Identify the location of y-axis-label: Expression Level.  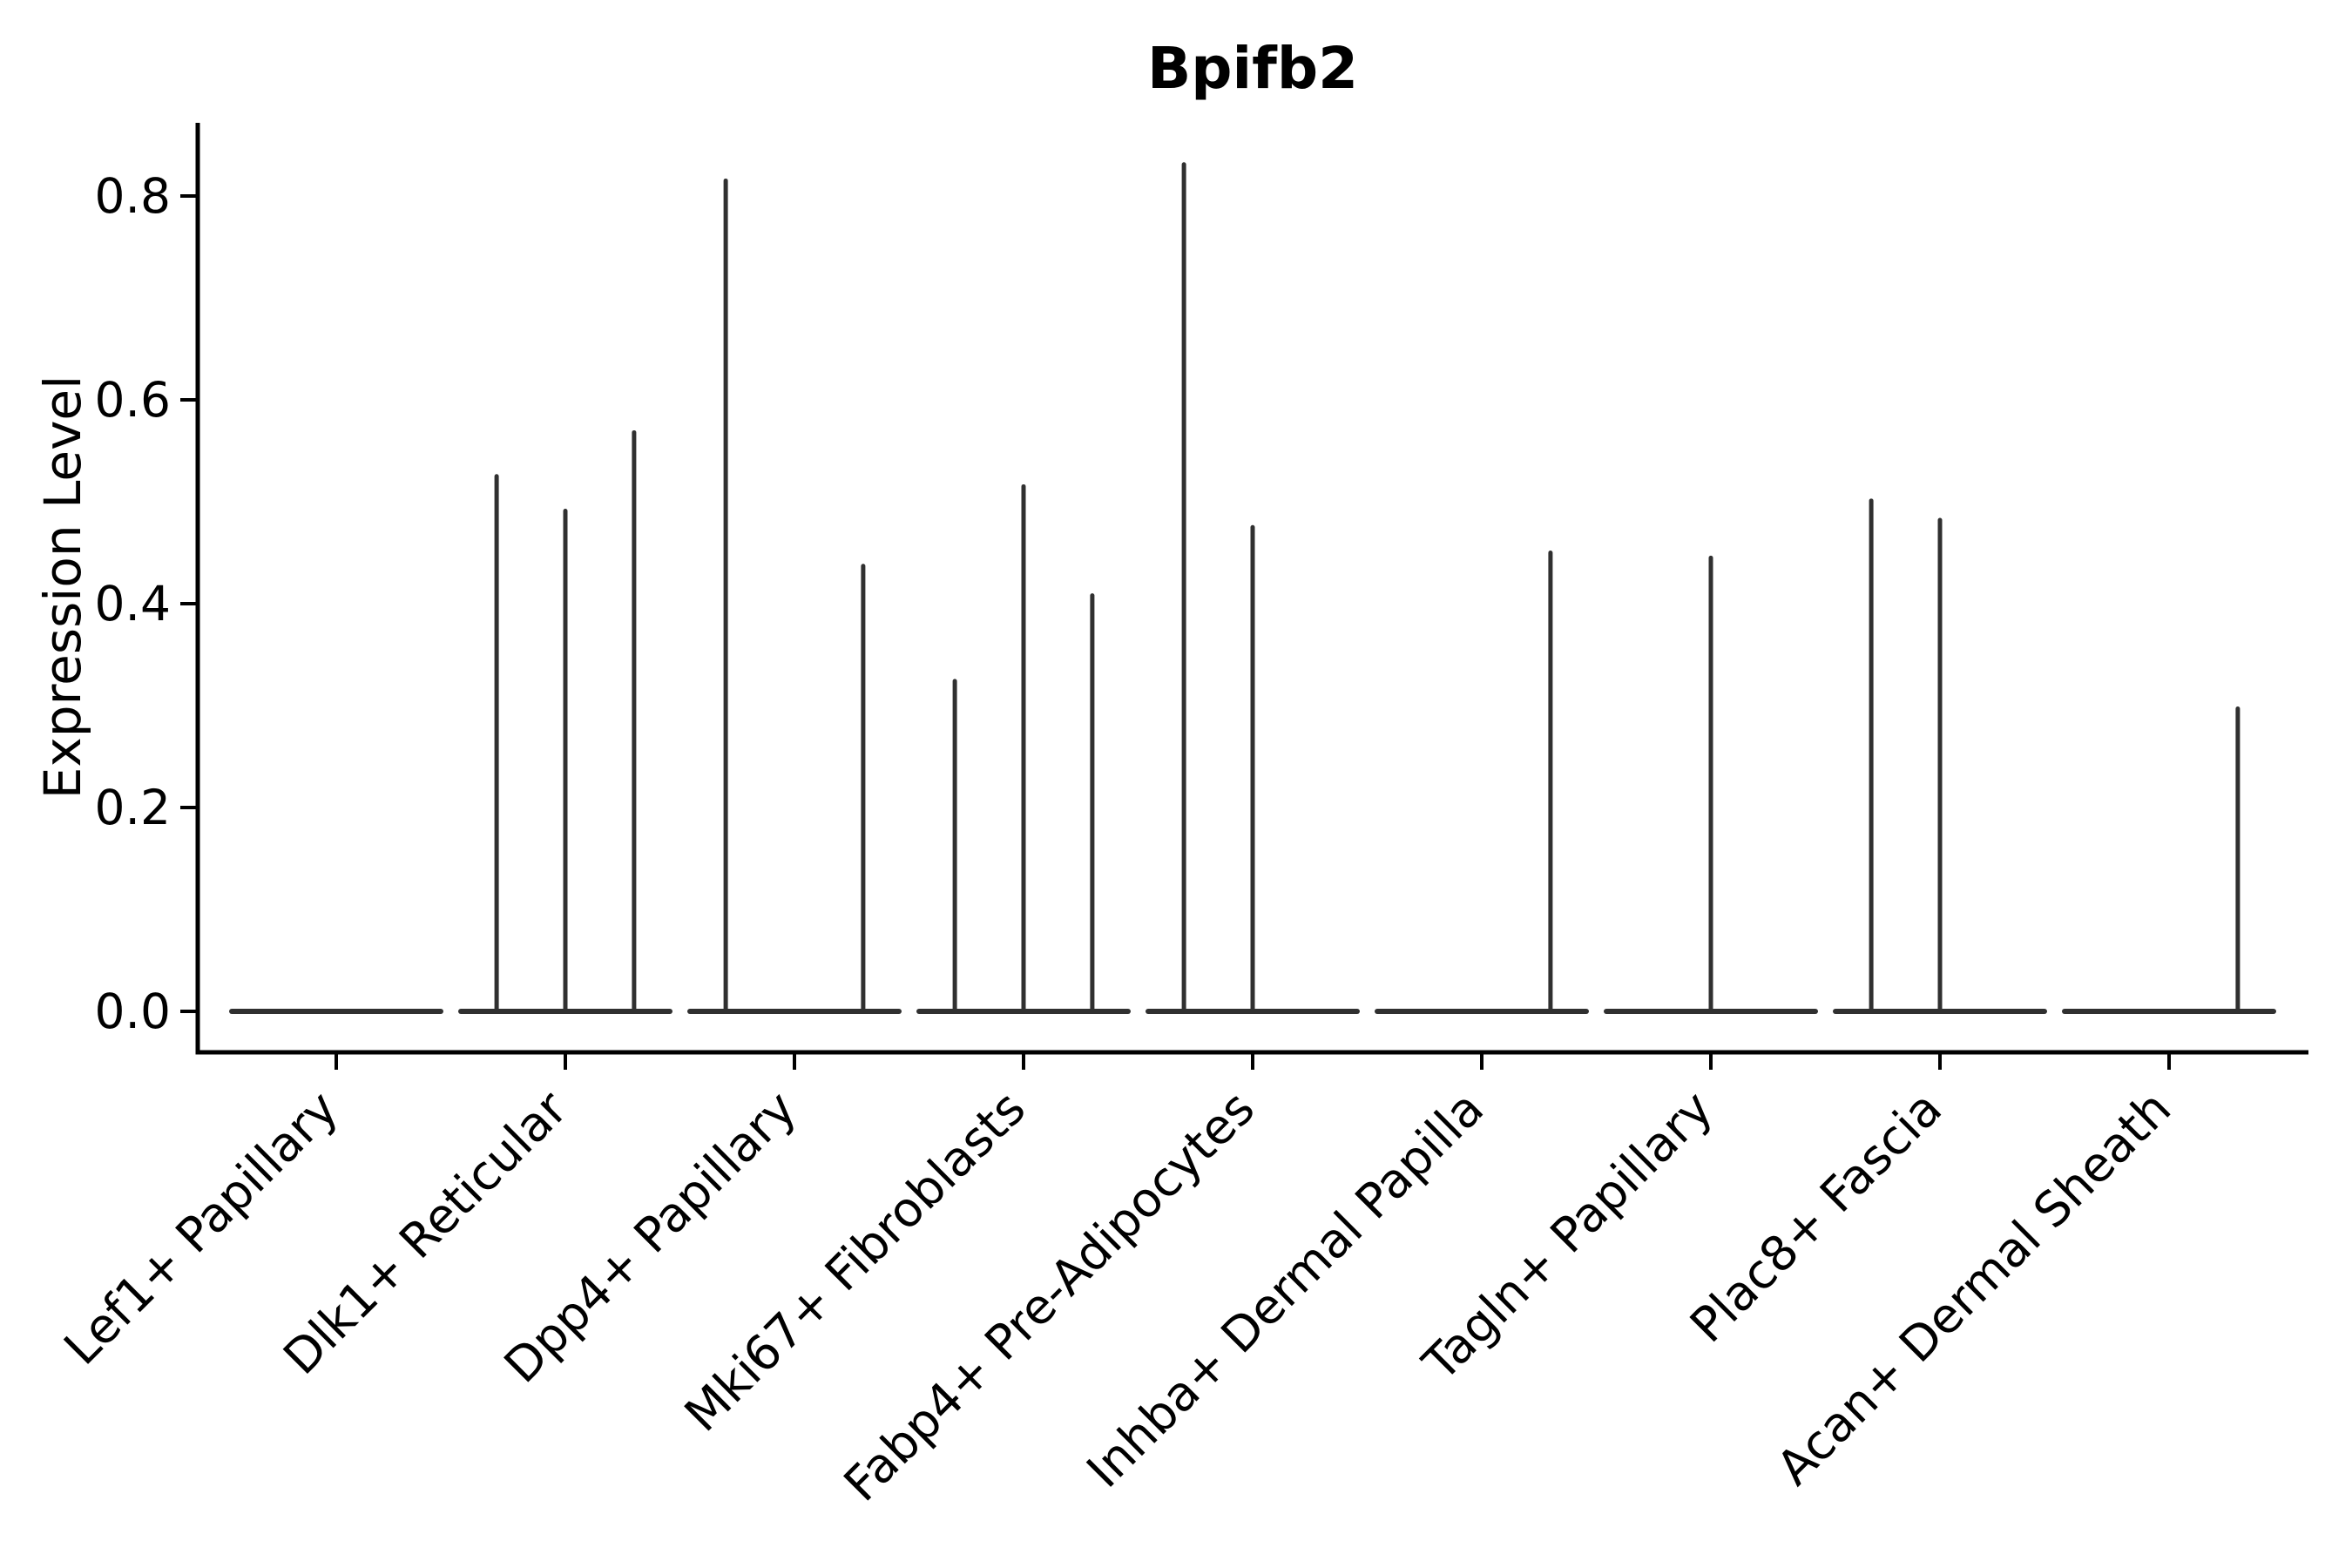
(62, 587).